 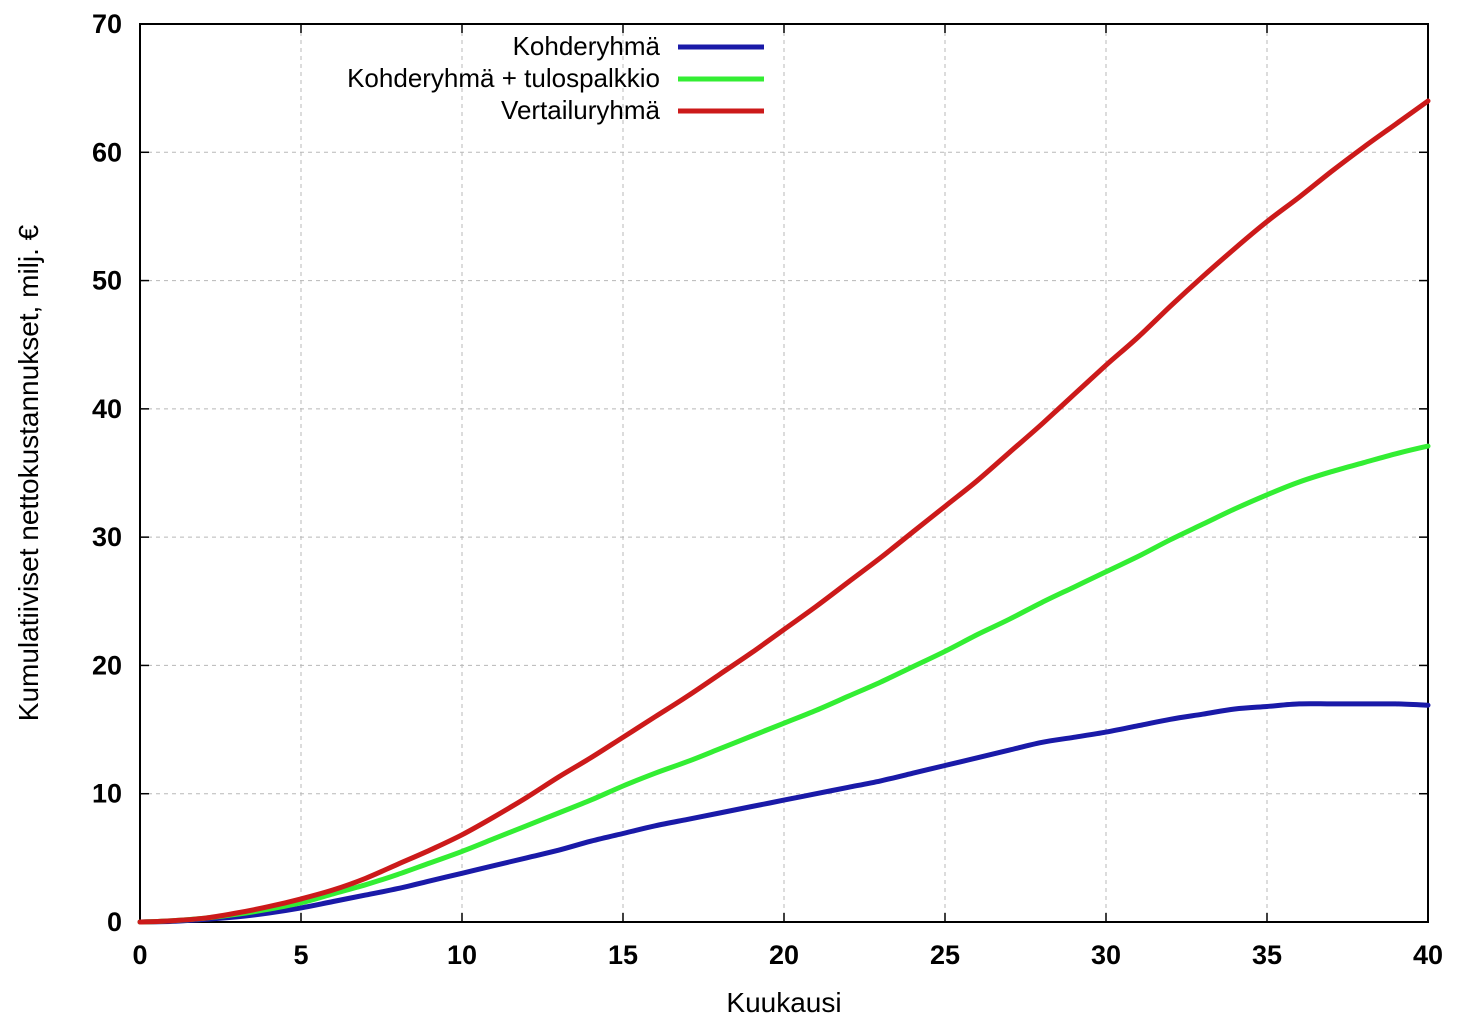 What do you see at coordinates (107, 665) in the screenshot?
I see `y-tick-label: 20` at bounding box center [107, 665].